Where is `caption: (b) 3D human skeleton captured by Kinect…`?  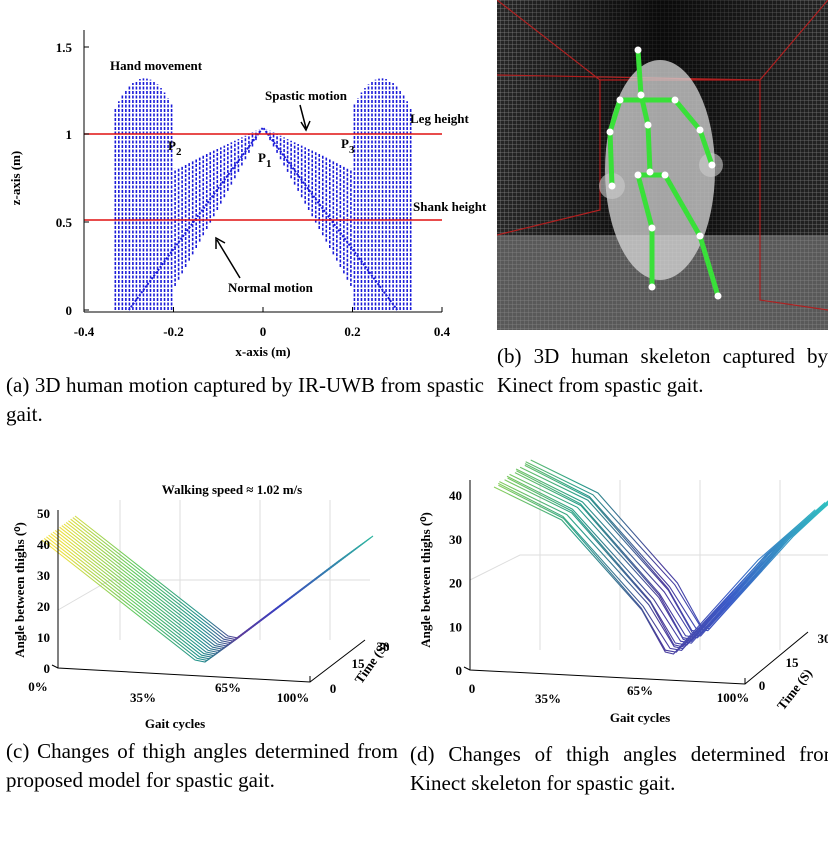
caption: (b) 3D human skeleton captured by Kinect… is located at coordinates (662, 370).